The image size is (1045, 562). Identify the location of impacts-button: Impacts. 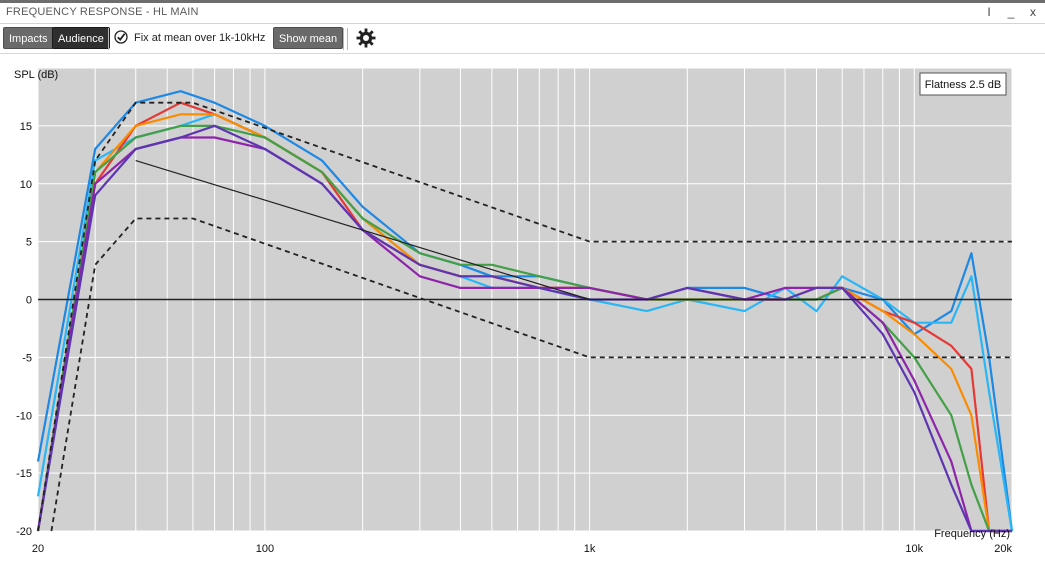
(28, 38).